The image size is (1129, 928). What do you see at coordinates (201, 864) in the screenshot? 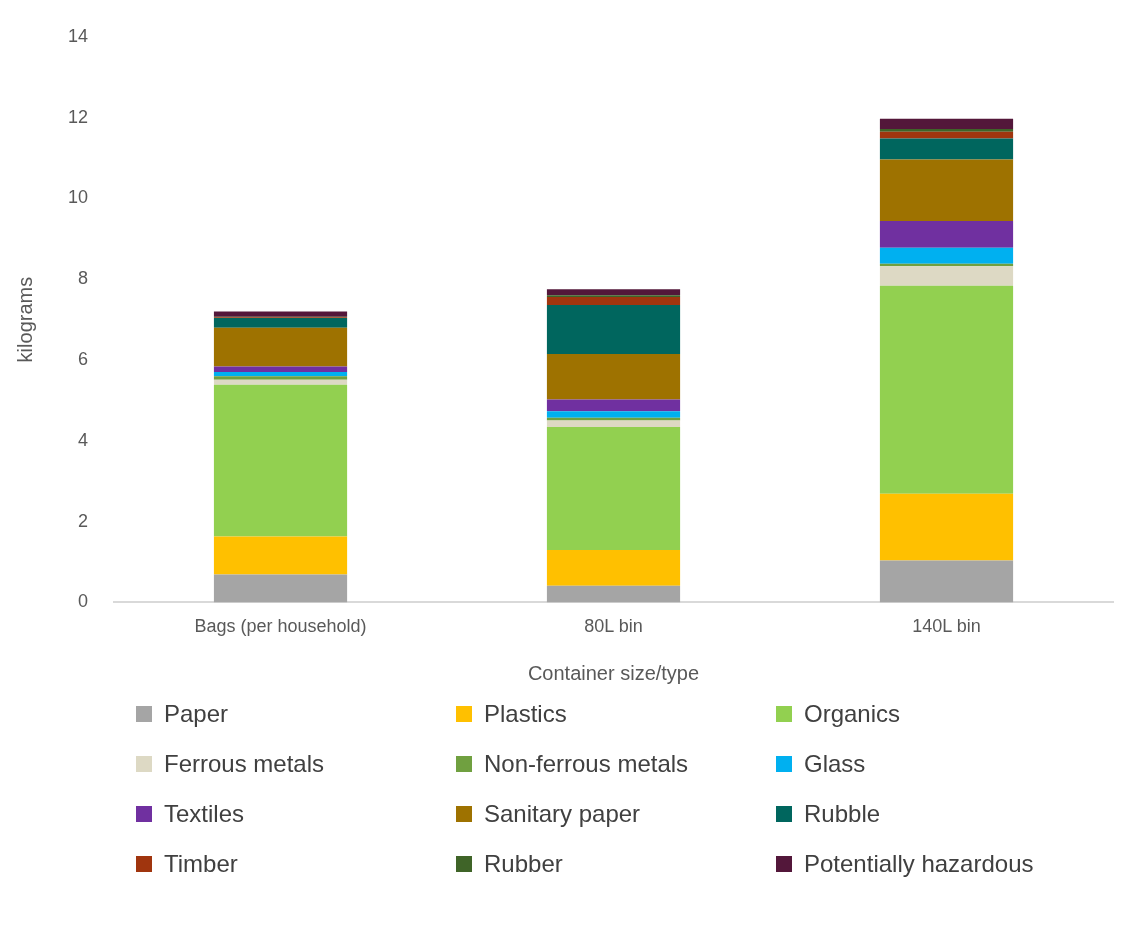
I see `legend-label: Timber` at bounding box center [201, 864].